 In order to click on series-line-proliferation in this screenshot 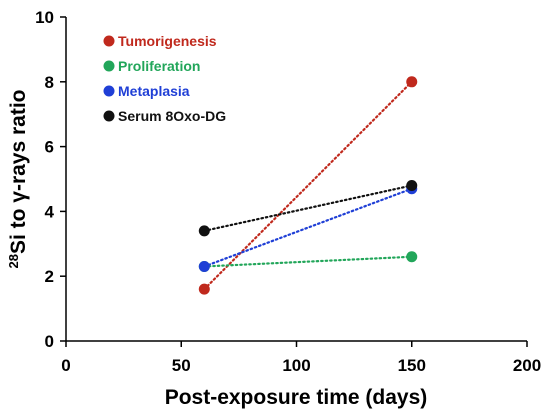, I will do `click(308, 261)`.